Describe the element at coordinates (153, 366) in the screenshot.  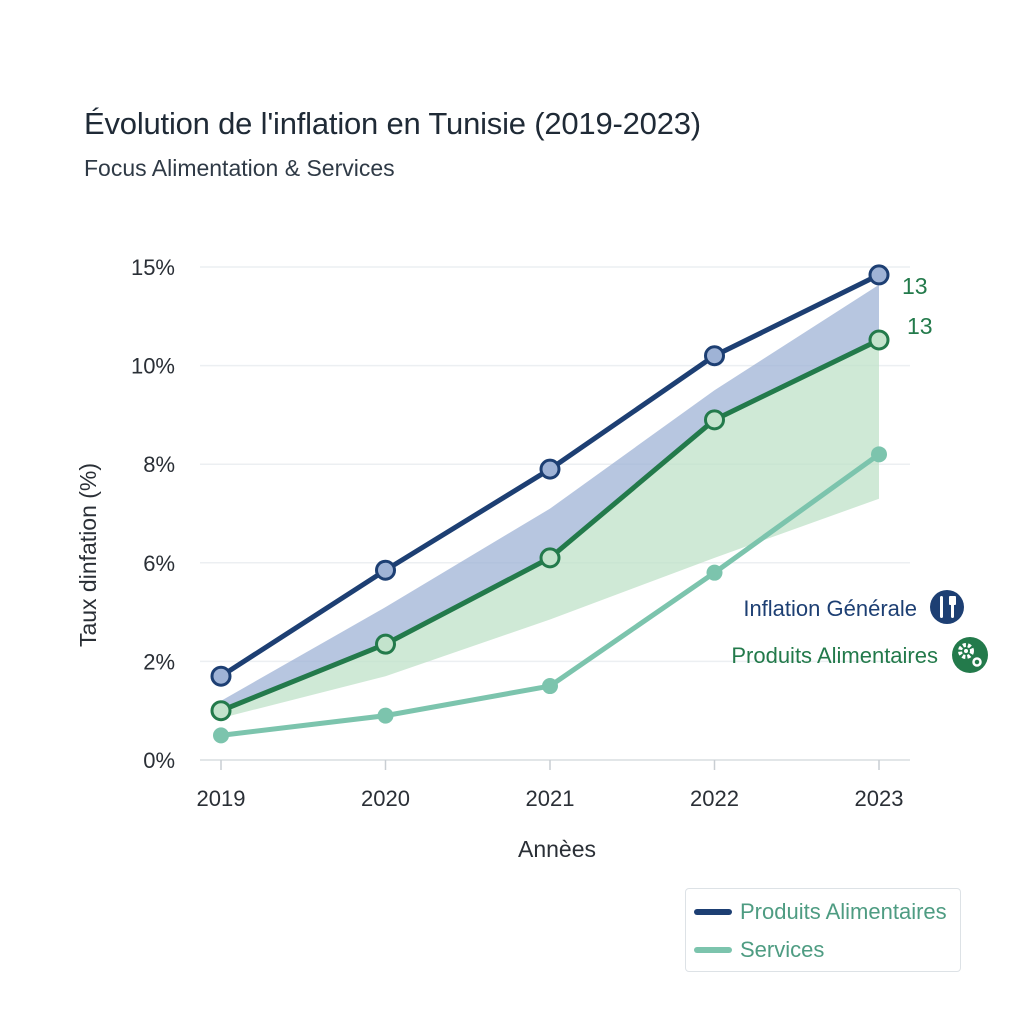
I see `y-tick-label: 10%` at that location.